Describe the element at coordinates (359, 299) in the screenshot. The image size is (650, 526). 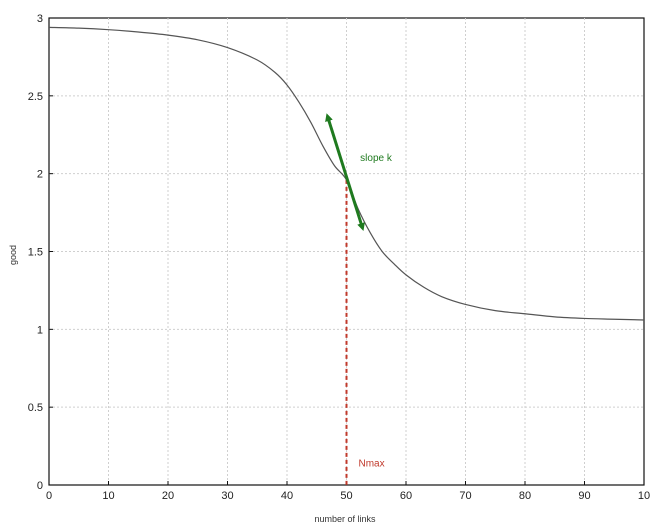
I see `annotation-layer: Nmax slope k` at that location.